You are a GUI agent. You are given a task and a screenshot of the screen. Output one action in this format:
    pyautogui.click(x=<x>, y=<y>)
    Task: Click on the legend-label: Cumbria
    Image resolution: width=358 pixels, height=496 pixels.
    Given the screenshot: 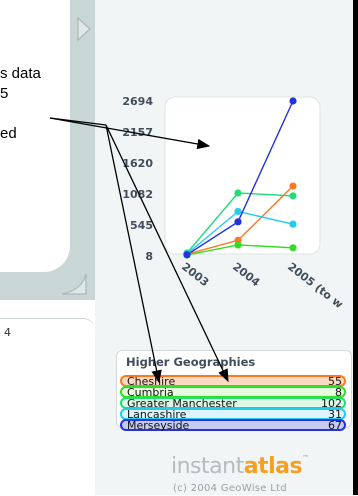 What is the action you would take?
    pyautogui.click(x=150, y=392)
    